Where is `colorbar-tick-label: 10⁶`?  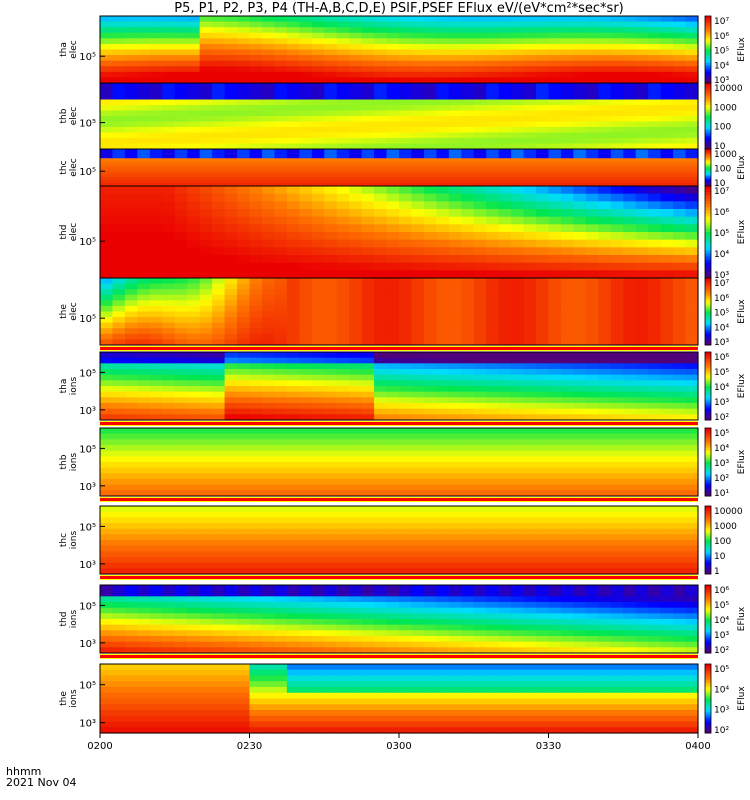
colorbar-tick-label: 10⁶ is located at coordinates (721, 213).